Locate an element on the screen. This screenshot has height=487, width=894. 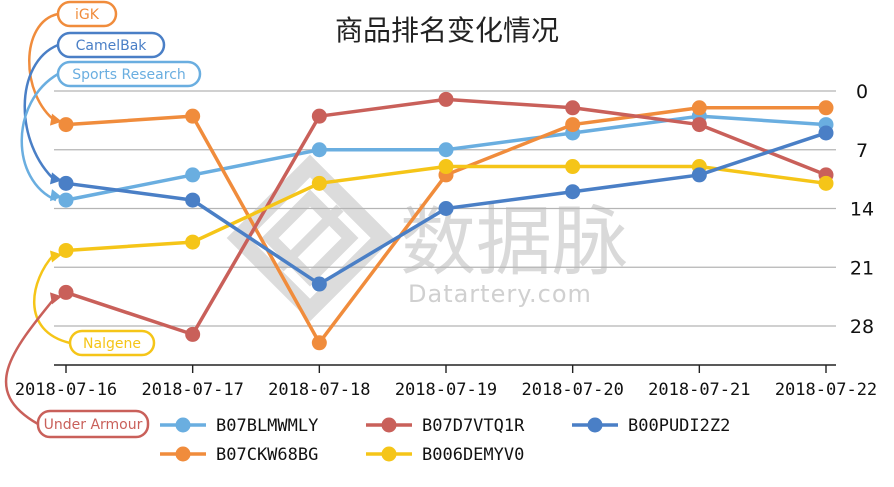
callout-camelbak: CamelBak is located at coordinates (111, 45).